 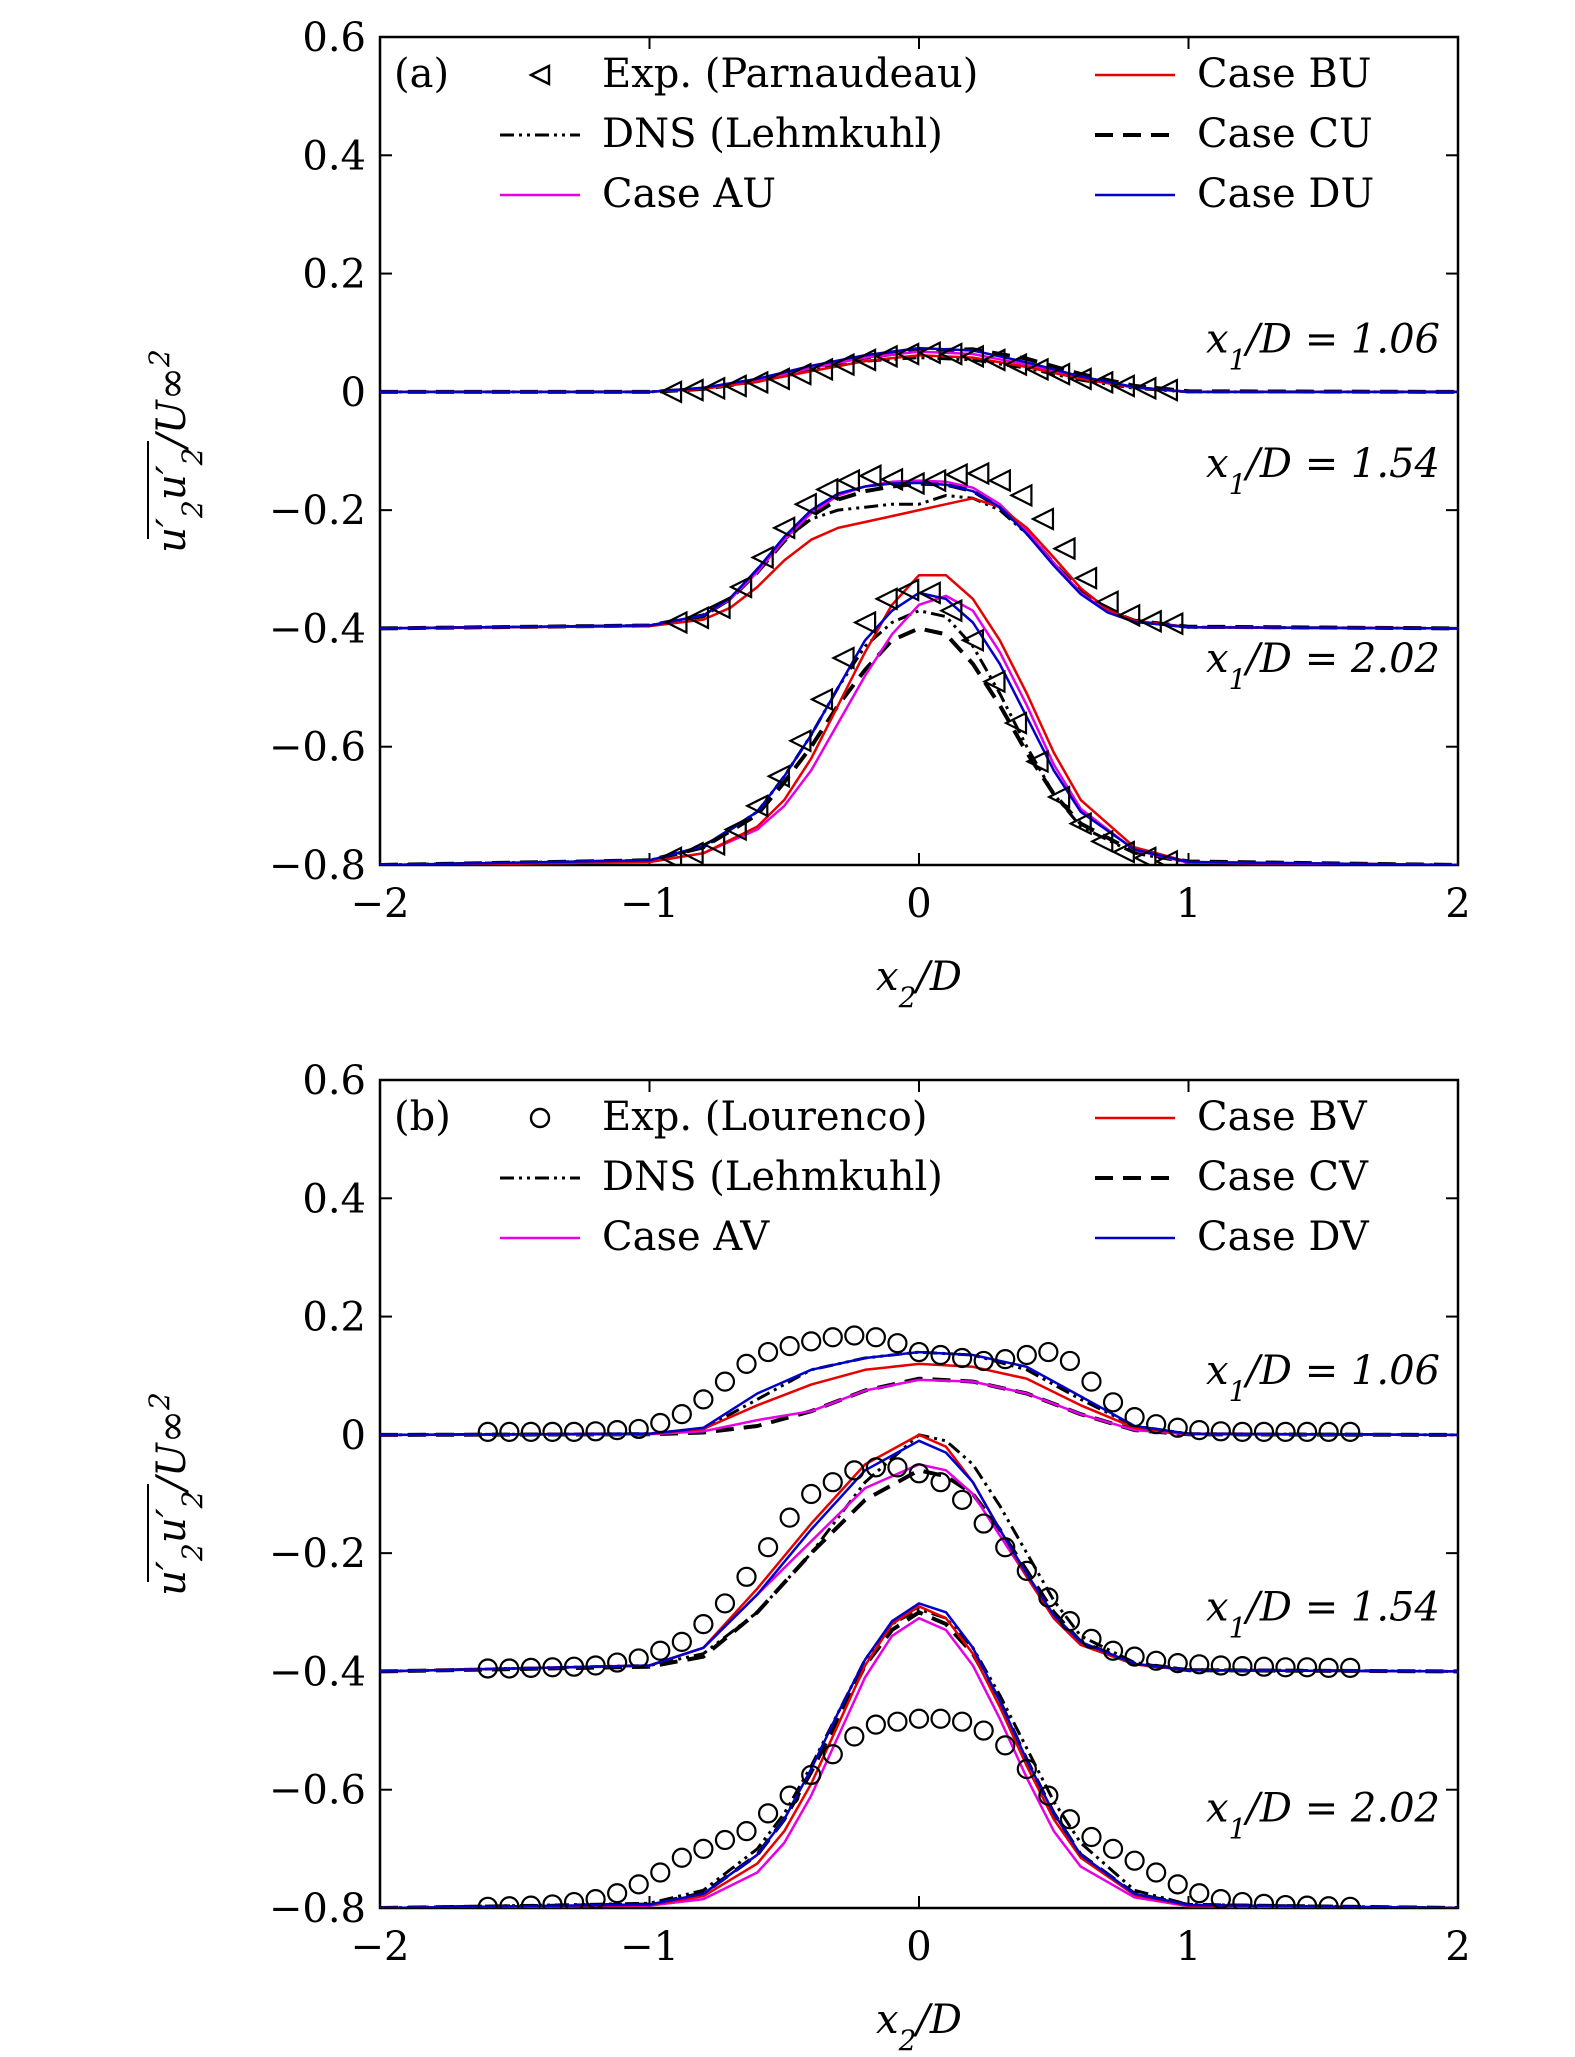 I want to click on legend-entry: Exp. (Lourenco), so click(x=764, y=1117).